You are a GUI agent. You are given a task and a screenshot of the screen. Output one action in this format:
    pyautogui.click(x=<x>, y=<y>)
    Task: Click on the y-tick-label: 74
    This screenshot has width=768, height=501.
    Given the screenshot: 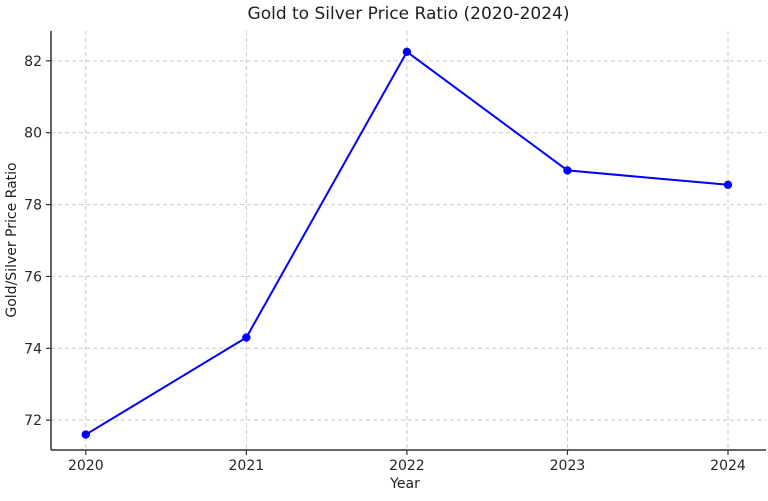 What is the action you would take?
    pyautogui.click(x=33, y=349)
    